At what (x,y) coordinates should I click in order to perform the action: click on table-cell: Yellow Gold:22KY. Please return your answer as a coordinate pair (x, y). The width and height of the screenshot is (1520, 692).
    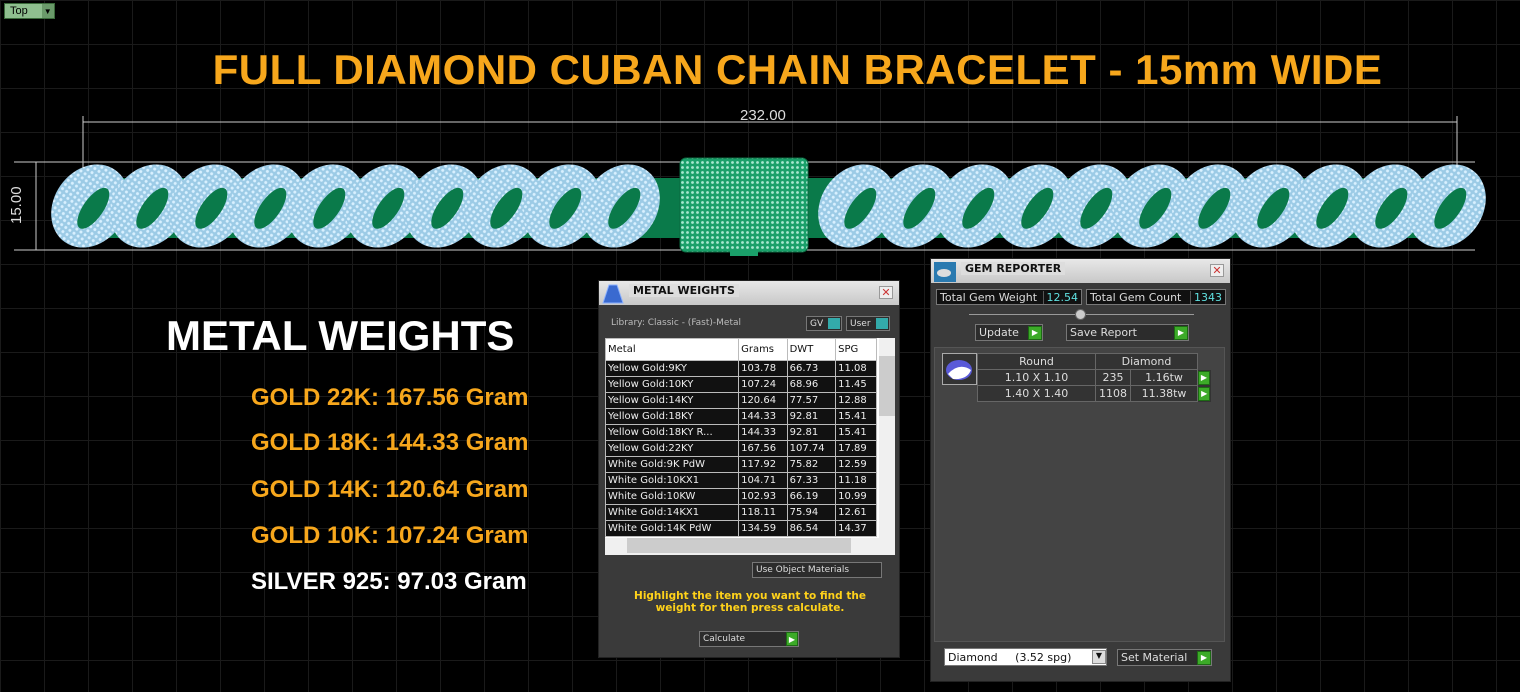
    Looking at the image, I should click on (672, 448).